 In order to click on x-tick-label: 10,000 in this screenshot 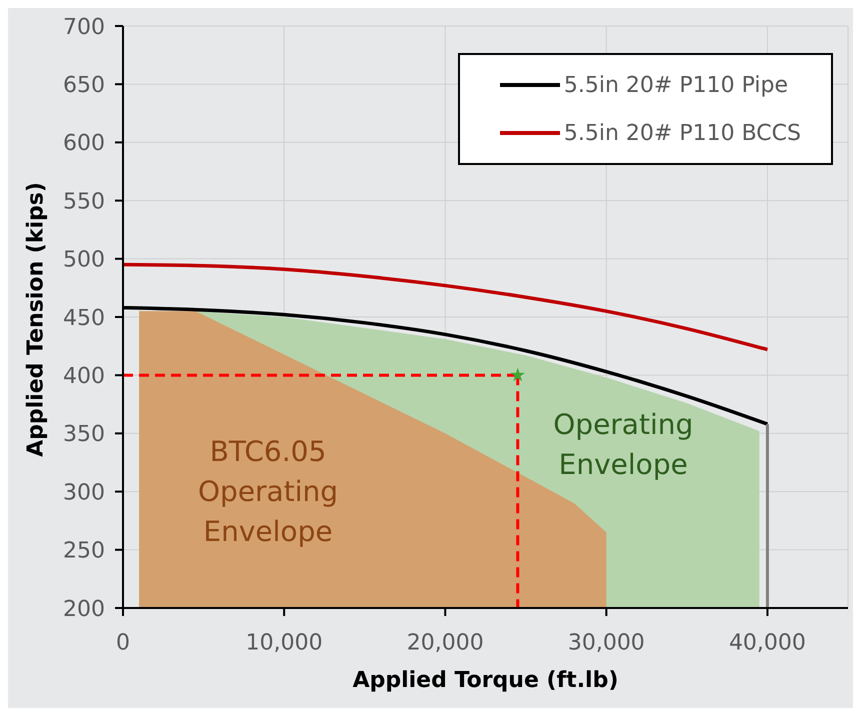, I will do `click(284, 643)`.